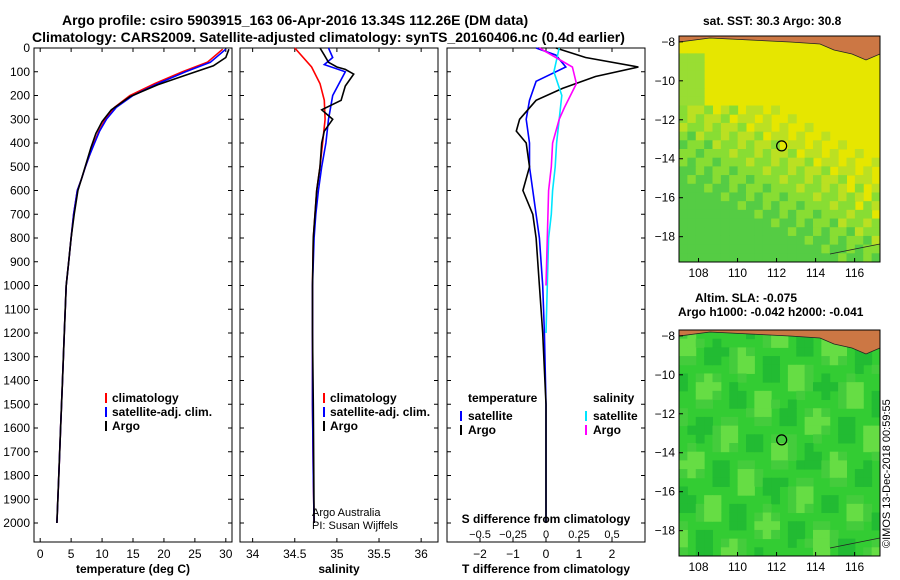 The width and height of the screenshot is (900, 580). What do you see at coordinates (71, 554) in the screenshot?
I see `x-tick-label: 5` at bounding box center [71, 554].